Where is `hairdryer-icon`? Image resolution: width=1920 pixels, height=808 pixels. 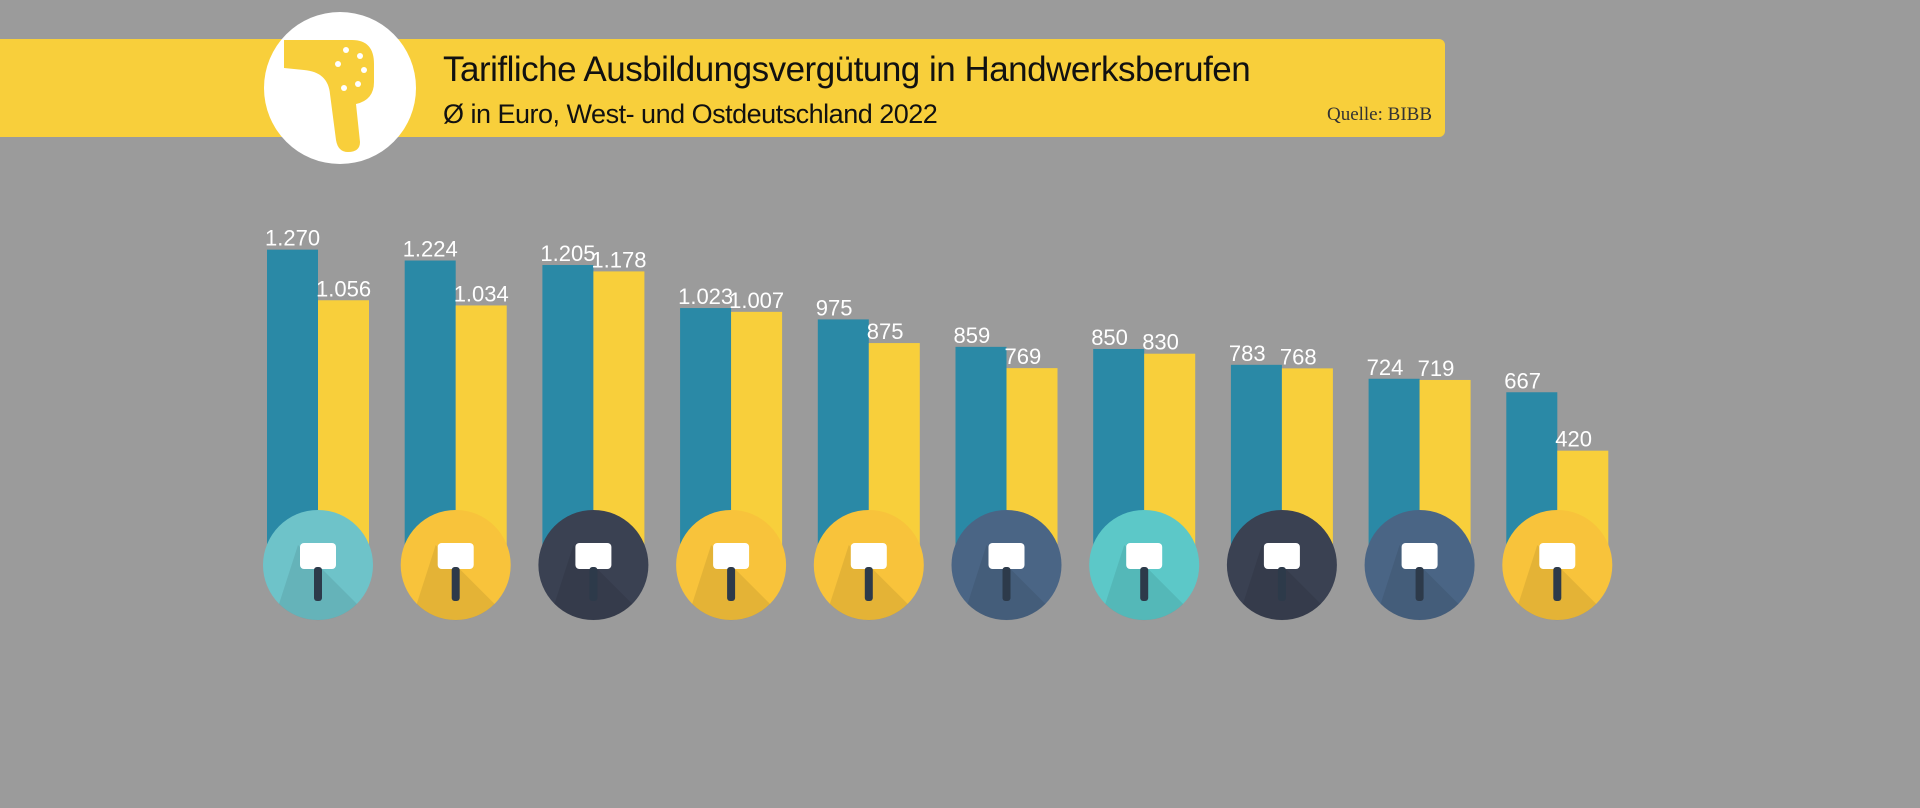
hairdryer-icon is located at coordinates (329, 96).